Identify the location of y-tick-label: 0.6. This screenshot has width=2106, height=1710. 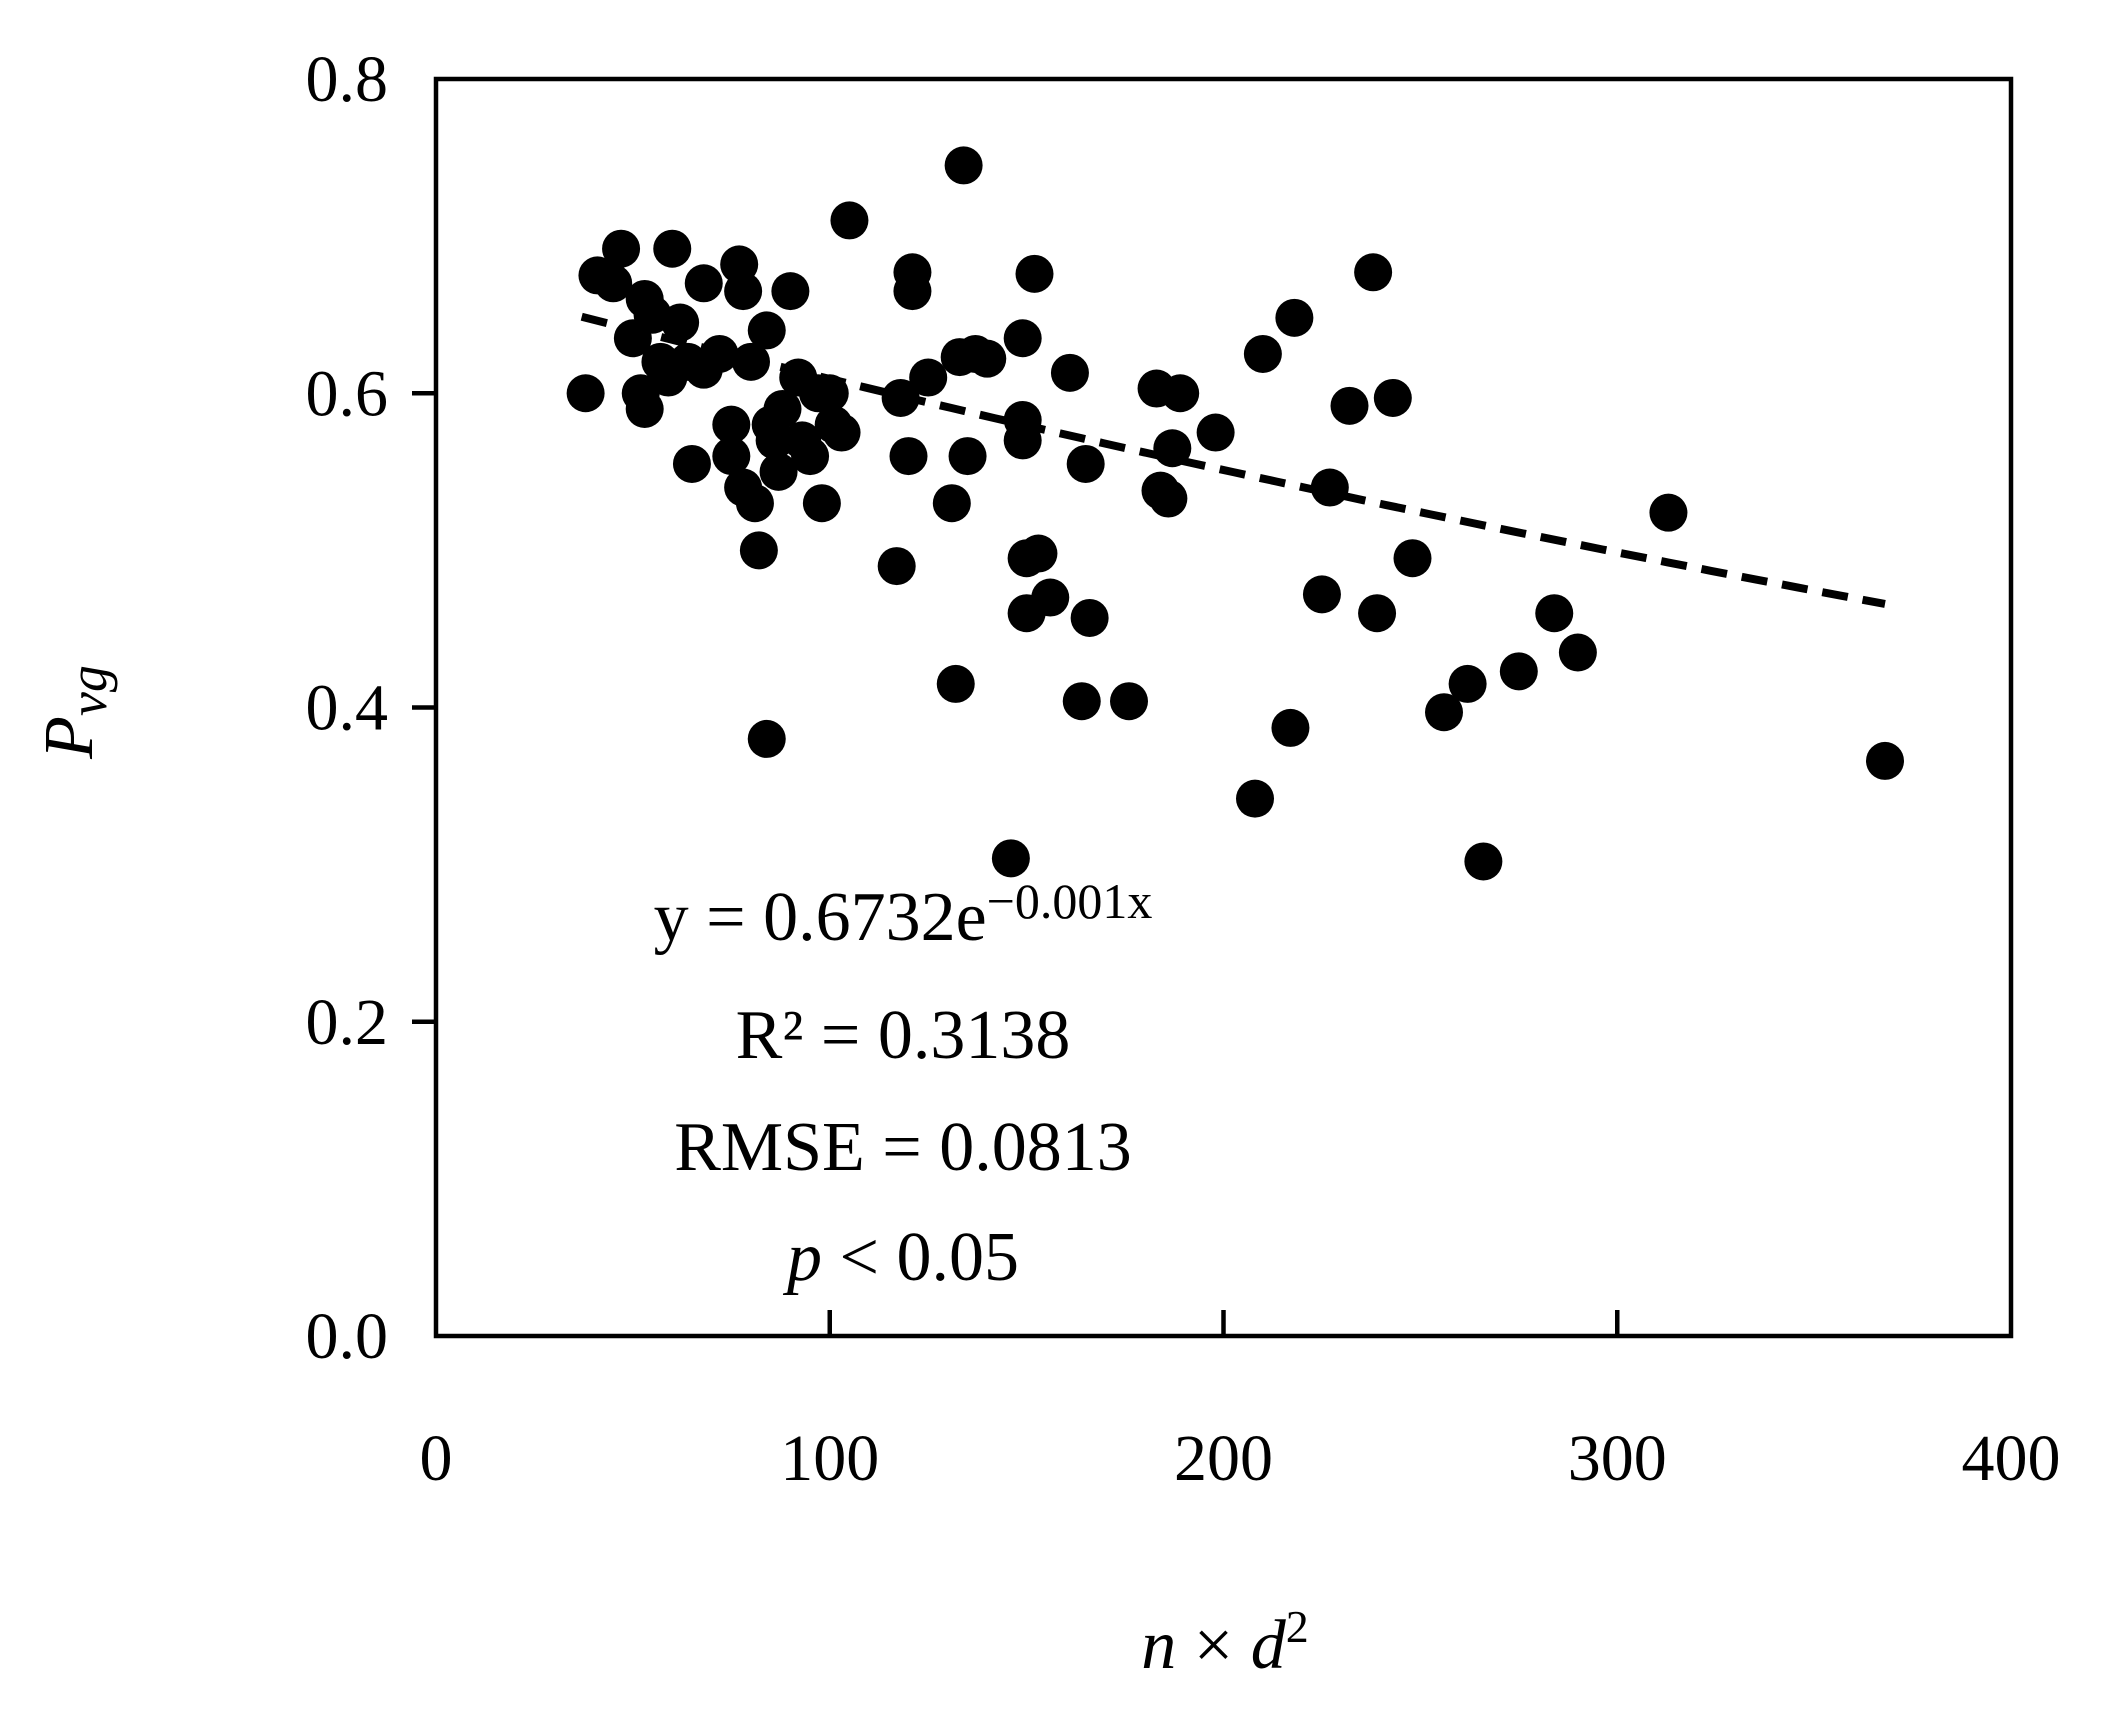
(347, 393).